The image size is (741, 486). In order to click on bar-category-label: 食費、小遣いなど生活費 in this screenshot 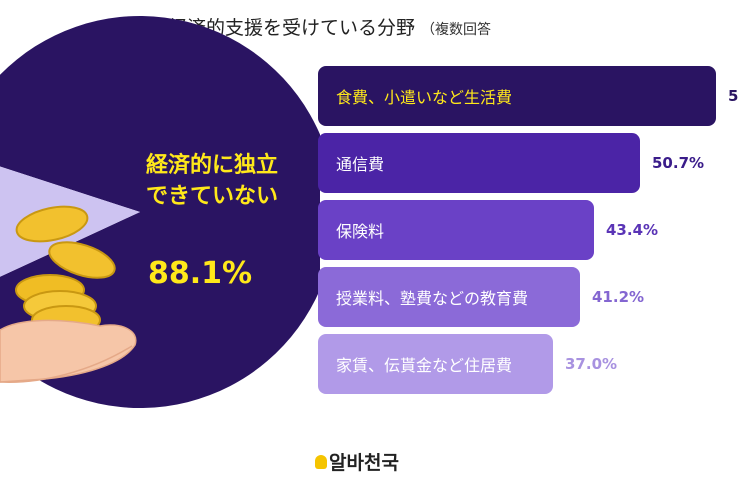, I will do `click(424, 97)`.